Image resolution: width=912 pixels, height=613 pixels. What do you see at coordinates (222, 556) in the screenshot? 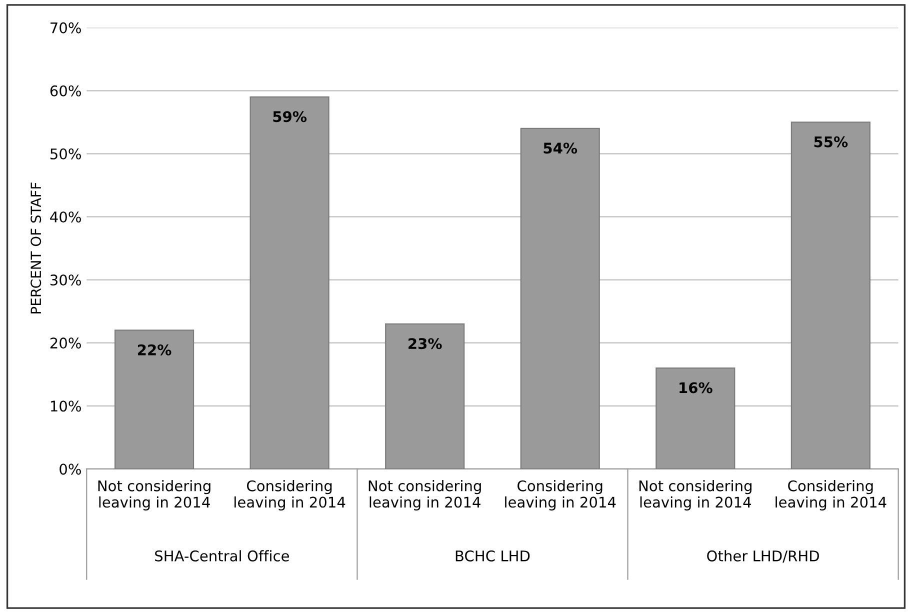
I see `text: SHA-Central Office` at bounding box center [222, 556].